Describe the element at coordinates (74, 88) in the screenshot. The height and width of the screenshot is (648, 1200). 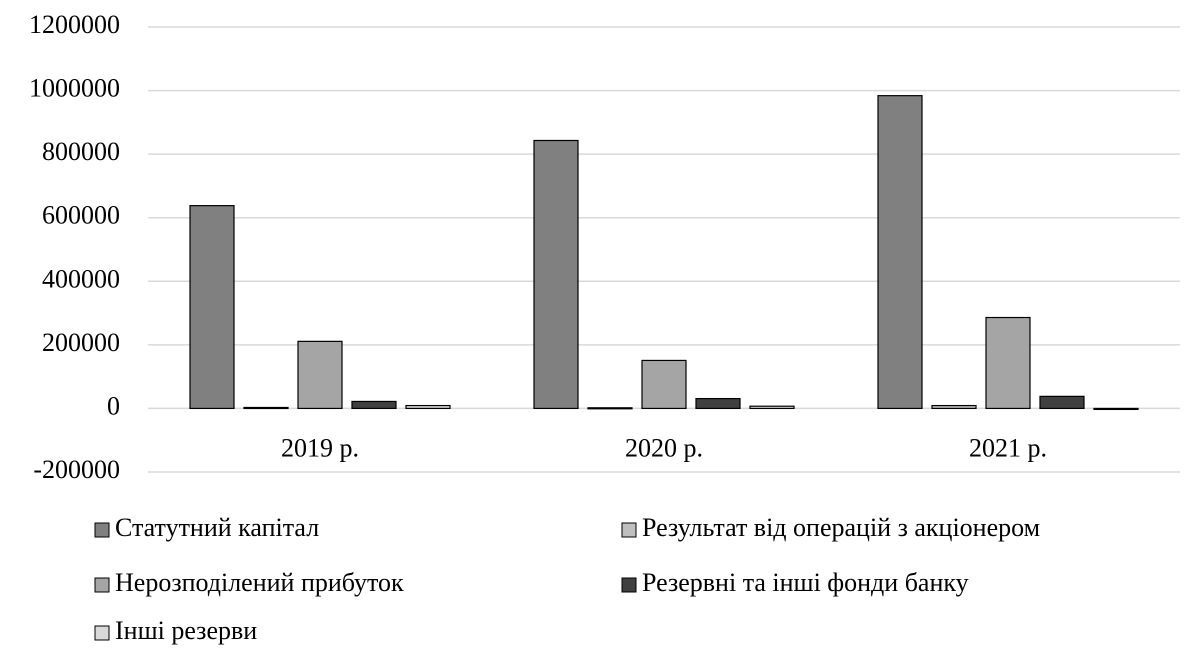
I see `y-tick-label: 1000000` at that location.